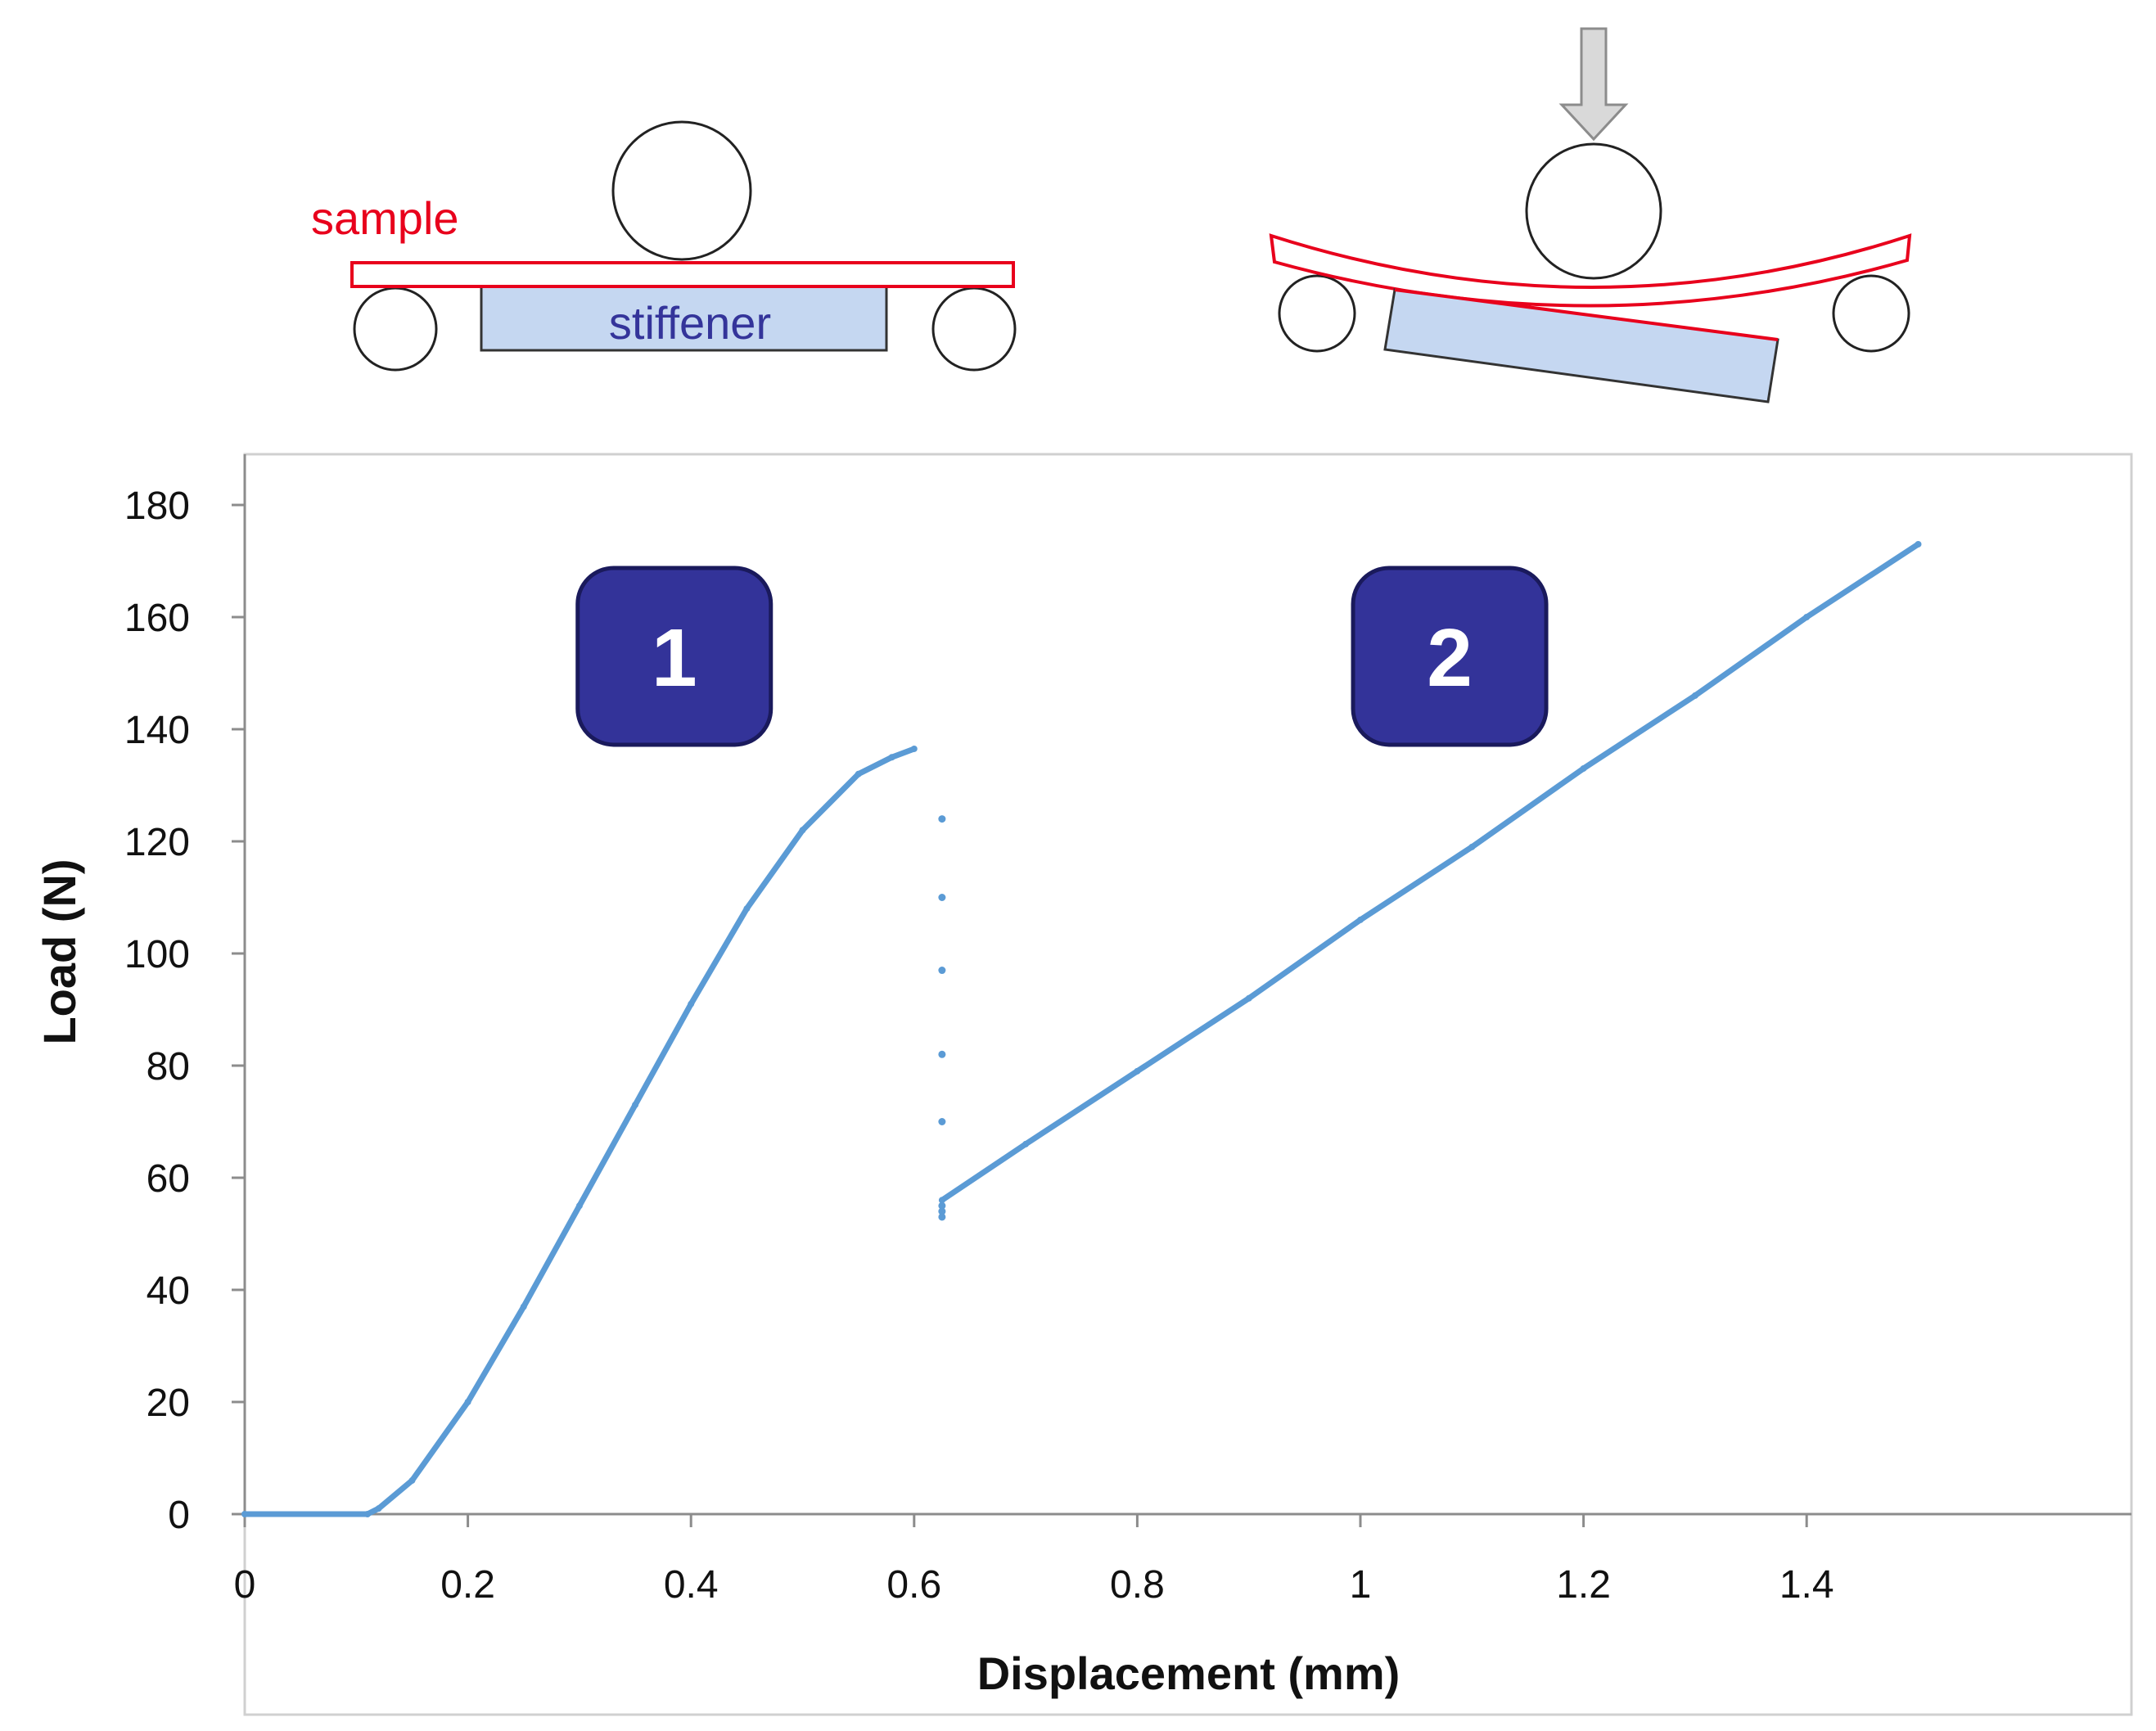  I want to click on series-1-trace, so click(579, 1131).